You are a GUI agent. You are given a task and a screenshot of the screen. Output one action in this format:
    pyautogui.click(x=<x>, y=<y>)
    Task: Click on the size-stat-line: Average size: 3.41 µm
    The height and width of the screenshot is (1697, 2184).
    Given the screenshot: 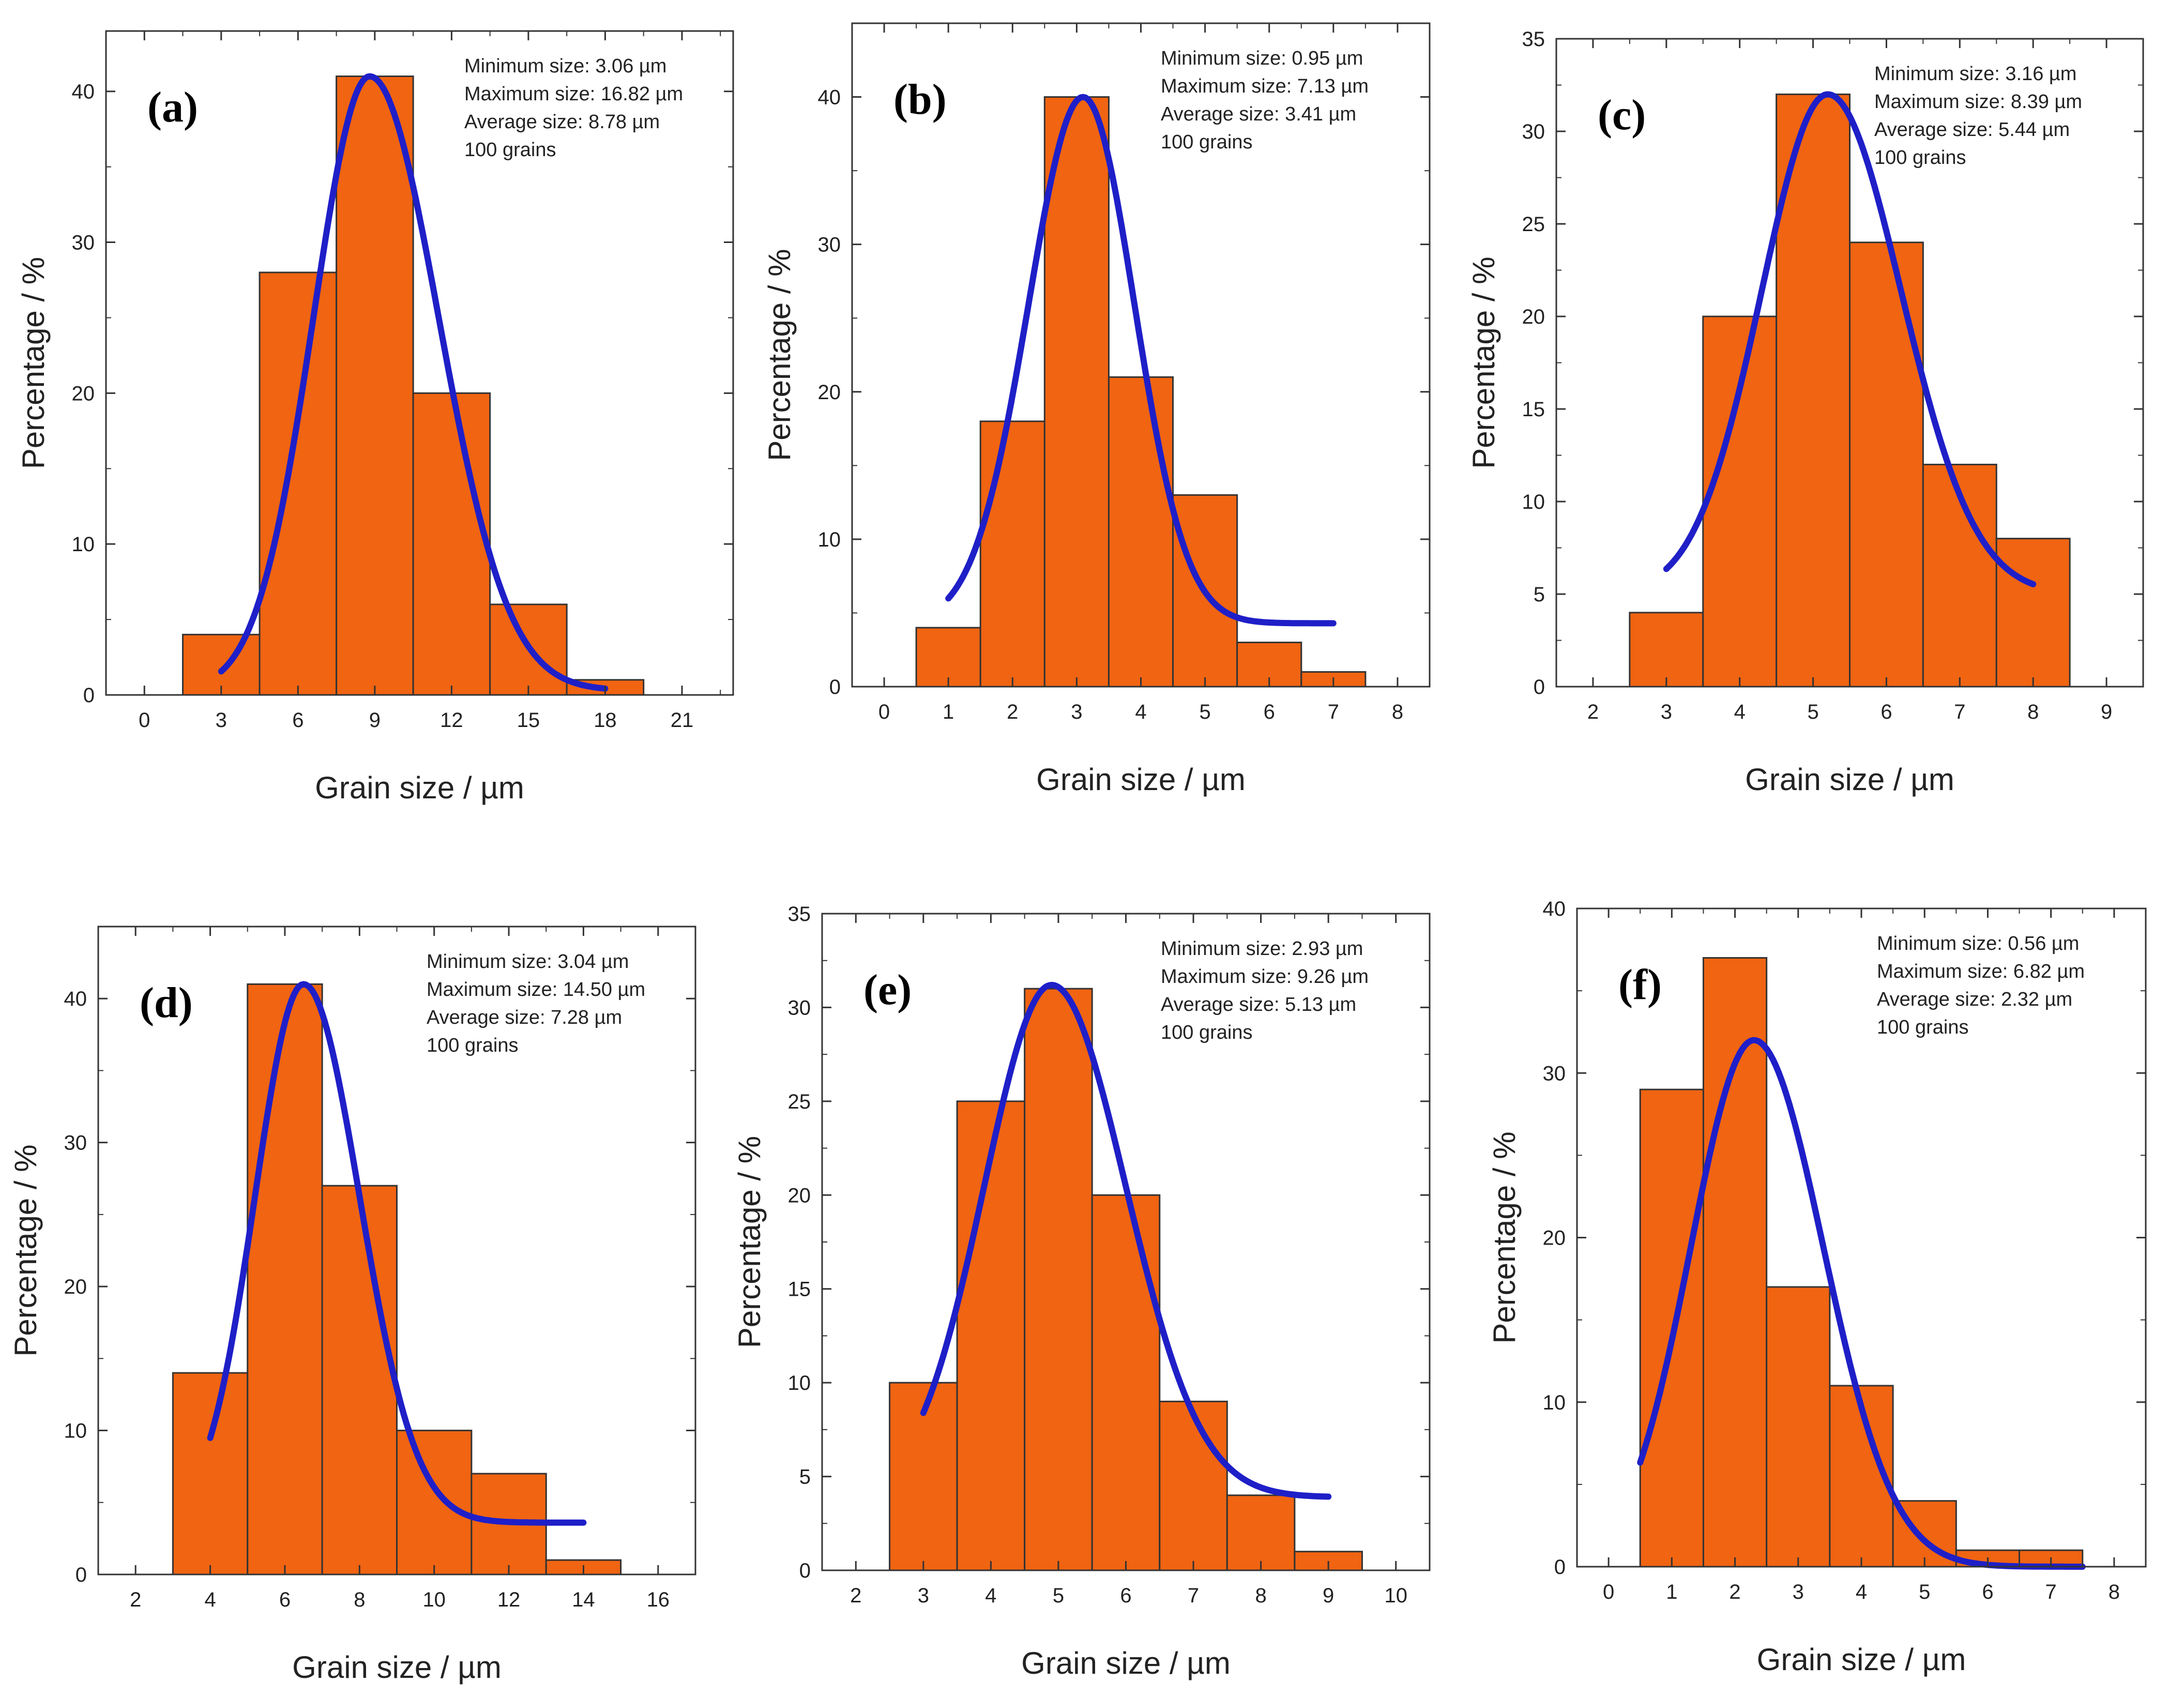 What is the action you would take?
    pyautogui.click(x=1259, y=114)
    